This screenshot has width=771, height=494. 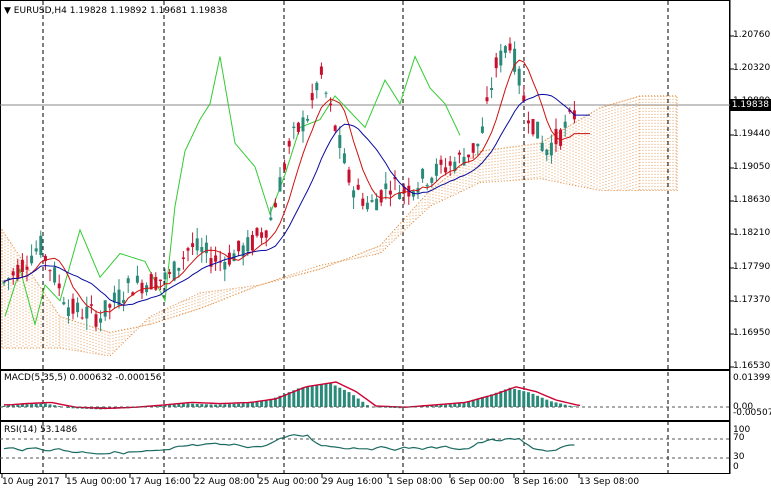 I want to click on rsi-axis-label: 30, so click(x=739, y=457).